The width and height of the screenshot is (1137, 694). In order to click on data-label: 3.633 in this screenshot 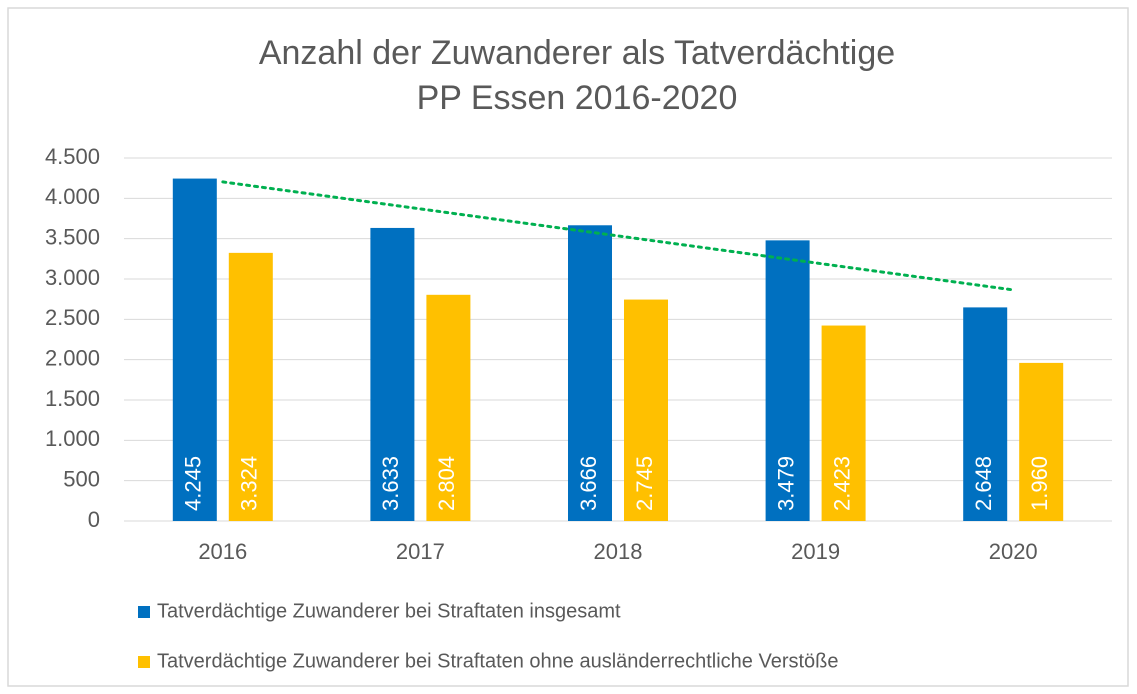, I will do `click(390, 483)`.